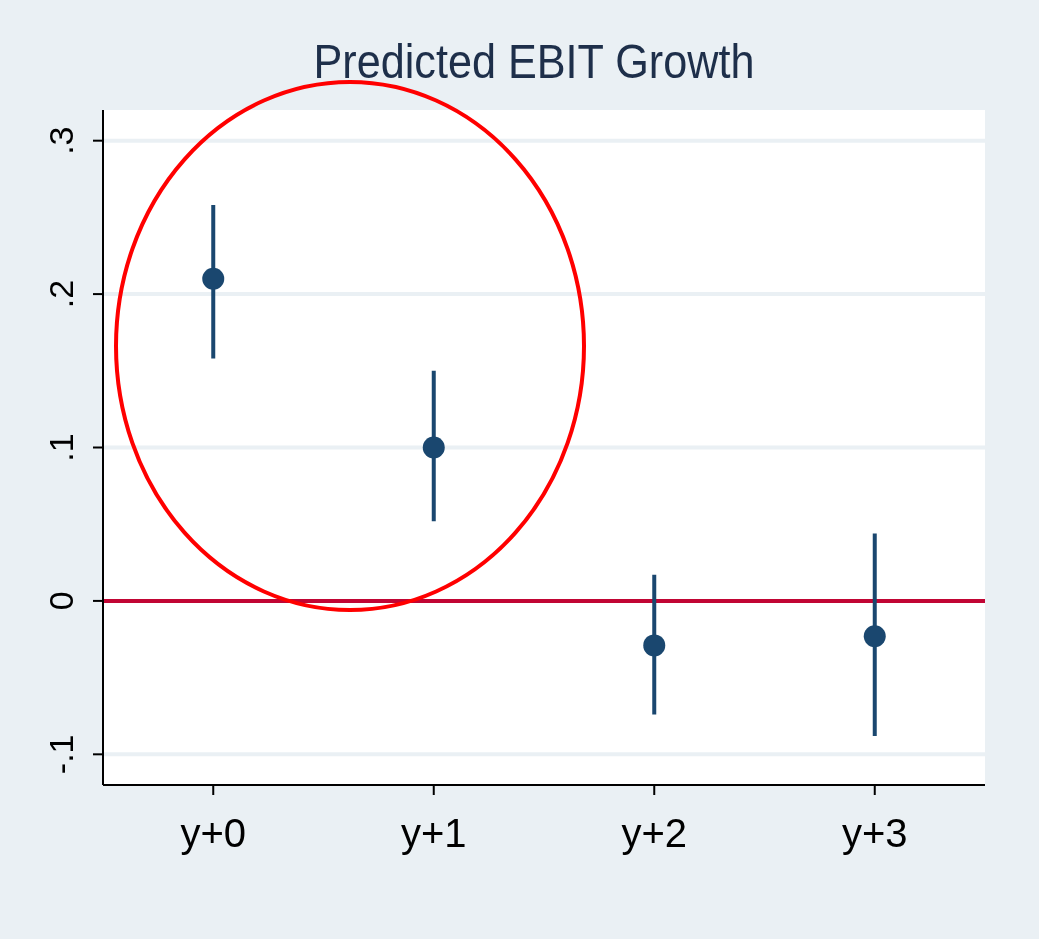 The image size is (1039, 939). What do you see at coordinates (61, 754) in the screenshot?
I see `y-tick-label: -.1` at bounding box center [61, 754].